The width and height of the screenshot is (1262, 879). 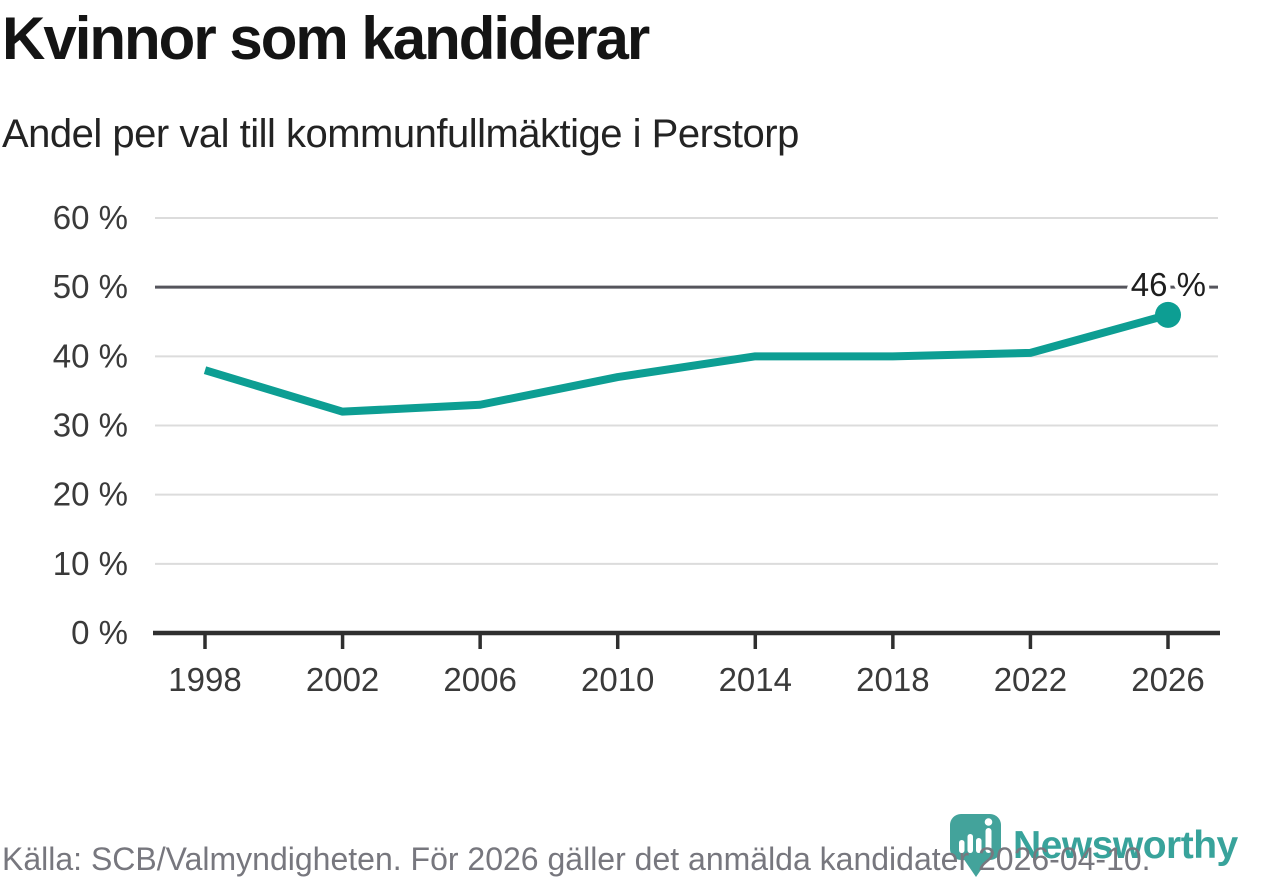 What do you see at coordinates (1168, 314) in the screenshot?
I see `end-point-marker` at bounding box center [1168, 314].